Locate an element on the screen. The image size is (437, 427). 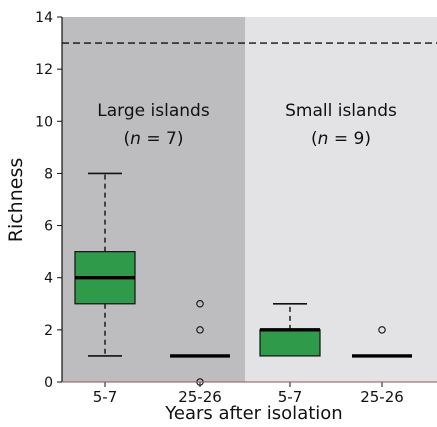
y-tick-label: 10 is located at coordinates (44, 122).